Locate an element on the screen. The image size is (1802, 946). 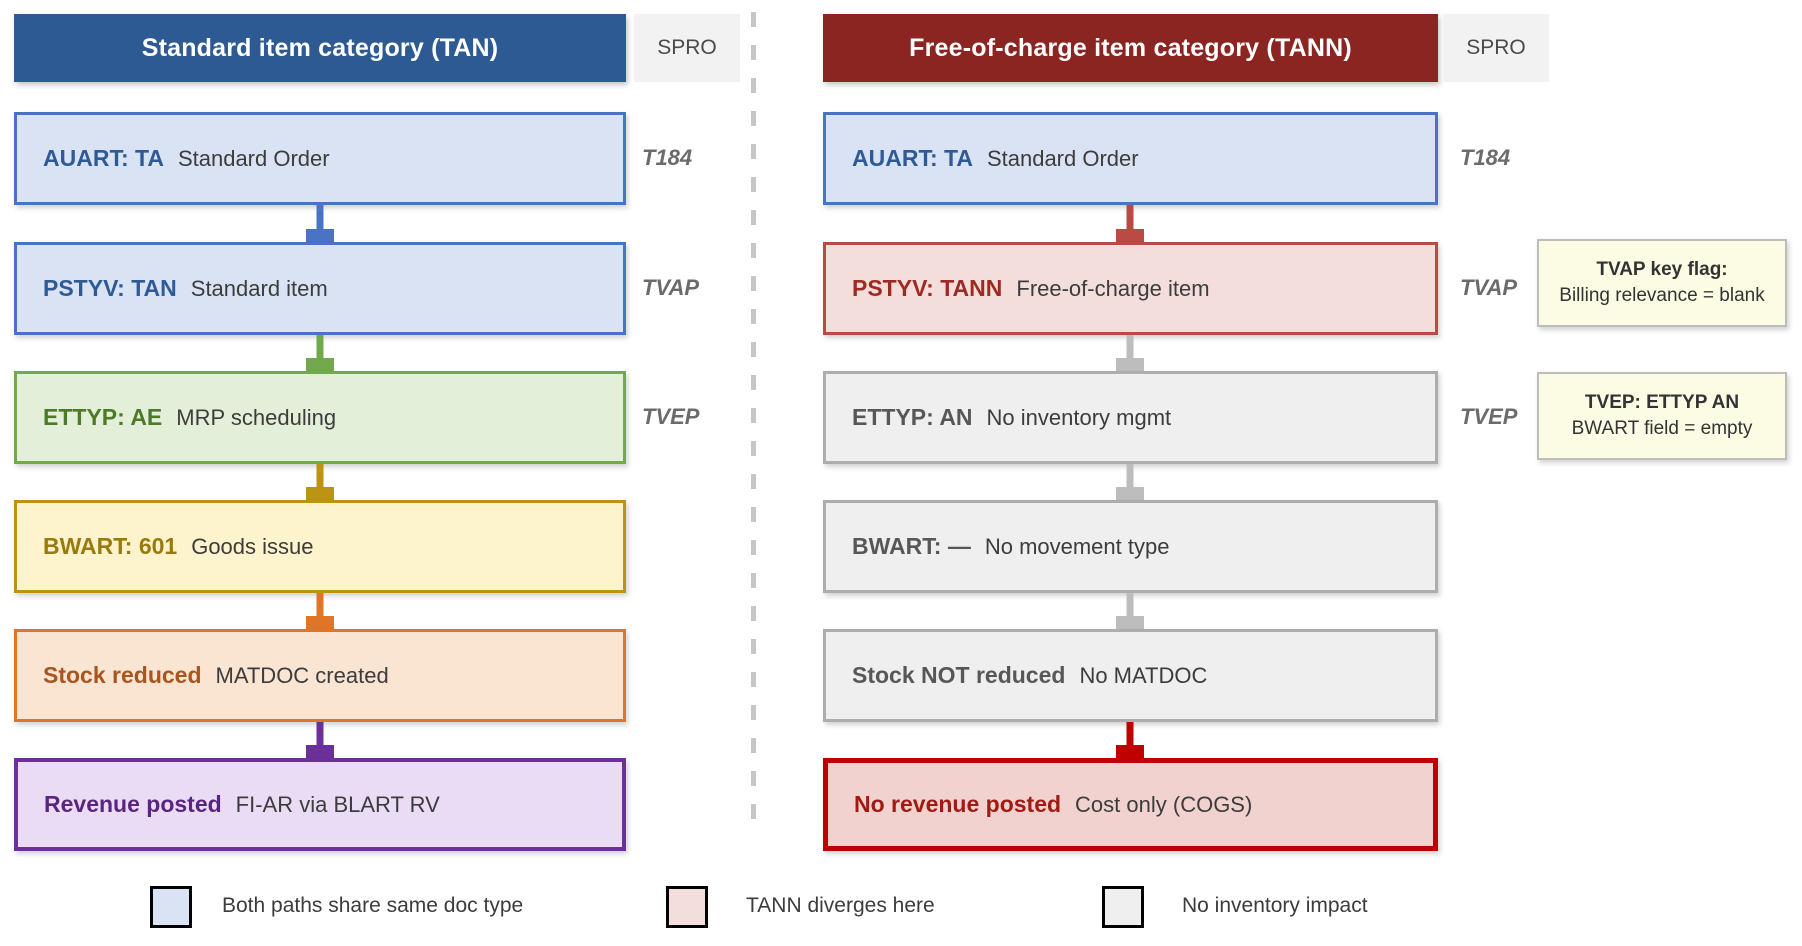
tvep-note-title: TVEP: ETTYP AN is located at coordinates (1662, 403).